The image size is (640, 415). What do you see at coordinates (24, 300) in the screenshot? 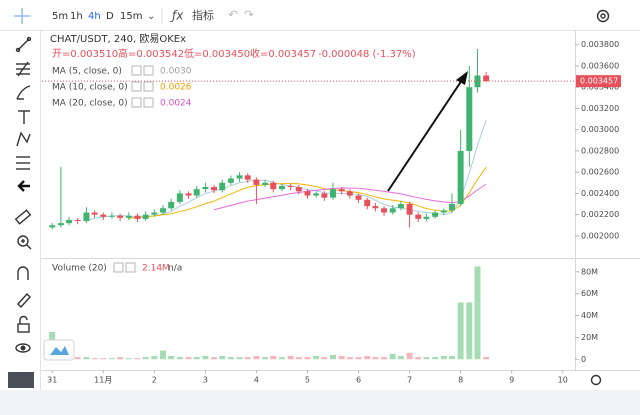
I see `lock-drawing-tool` at bounding box center [24, 300].